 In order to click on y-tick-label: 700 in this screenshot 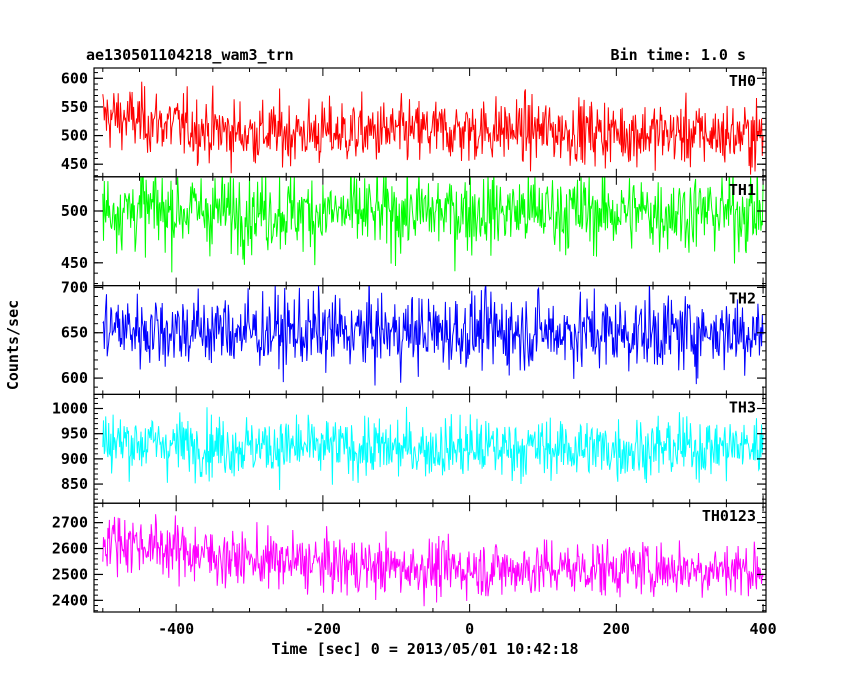, I will do `click(74, 287)`.